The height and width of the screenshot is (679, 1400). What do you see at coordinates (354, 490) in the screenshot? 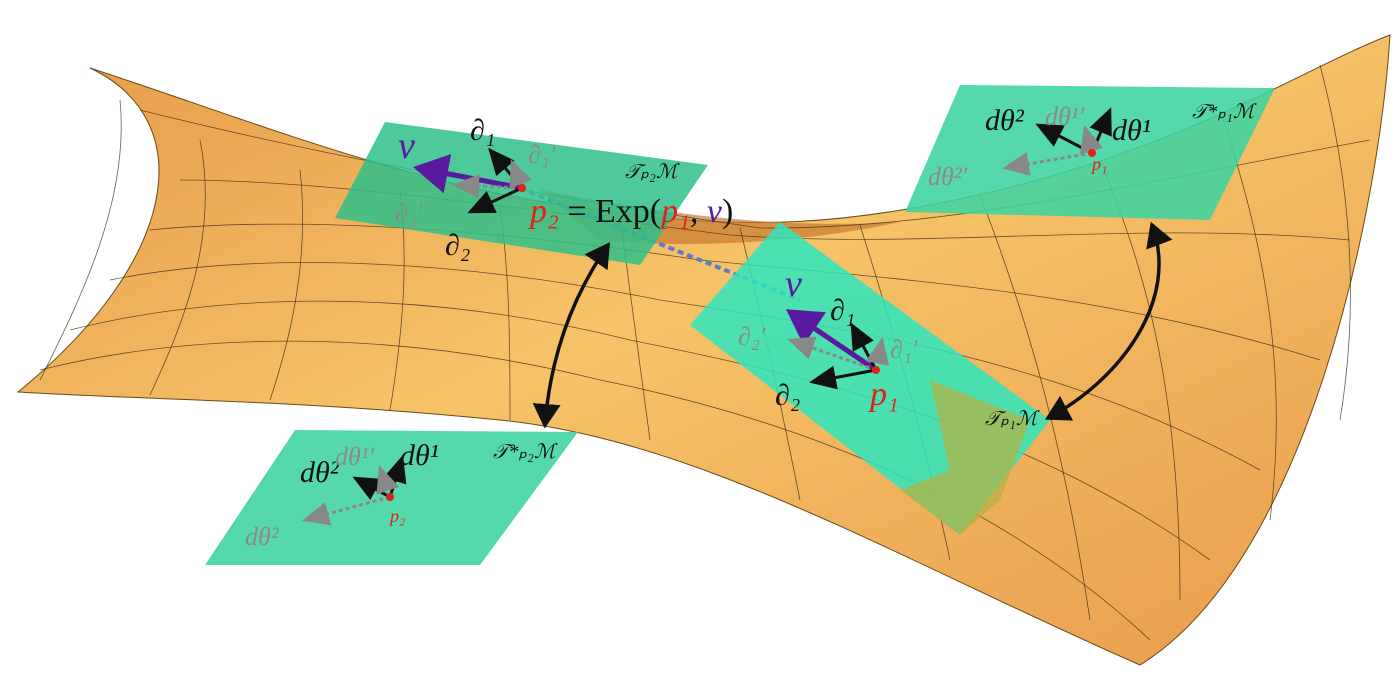
I see `cotangent-p2-arrows` at bounding box center [354, 490].